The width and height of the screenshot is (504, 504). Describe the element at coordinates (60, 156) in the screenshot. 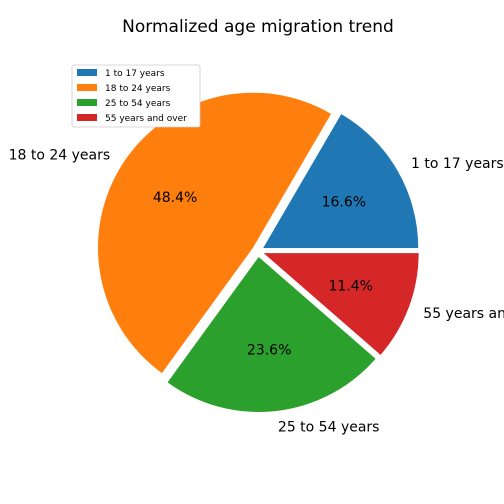

I see `outer-label-18-to-24-years: 18 to 24 years` at that location.